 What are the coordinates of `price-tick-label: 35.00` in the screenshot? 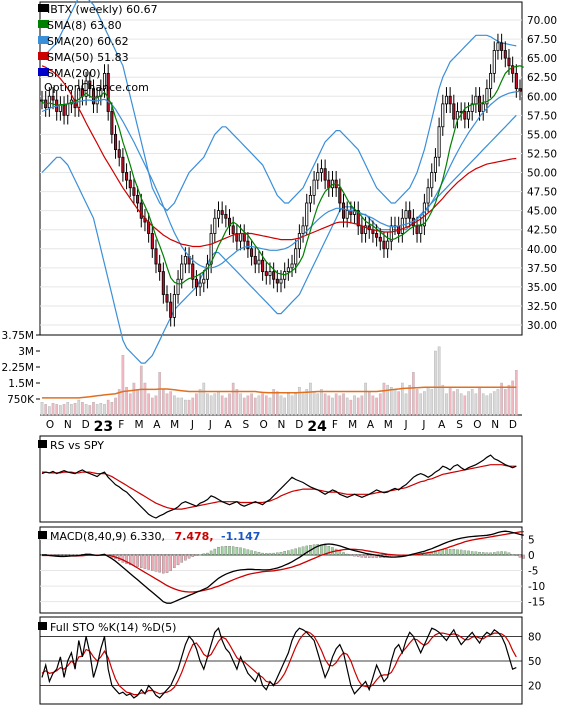 It's located at (542, 288).